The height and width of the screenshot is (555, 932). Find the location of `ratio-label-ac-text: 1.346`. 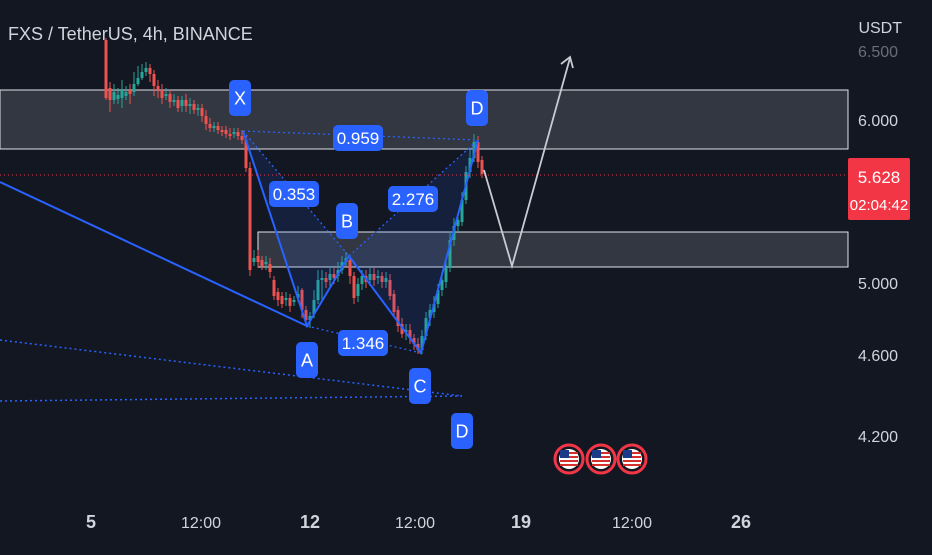

ratio-label-ac-text: 1.346 is located at coordinates (363, 343).